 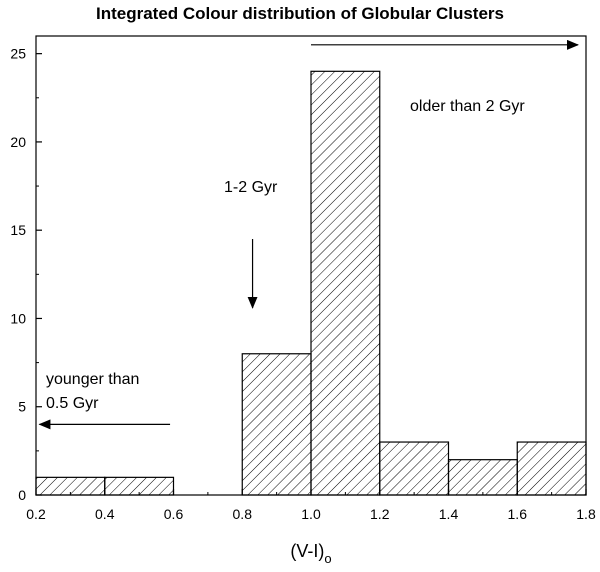 I want to click on annotation-younger-line2: 0.5 Gyr, so click(x=72, y=403).